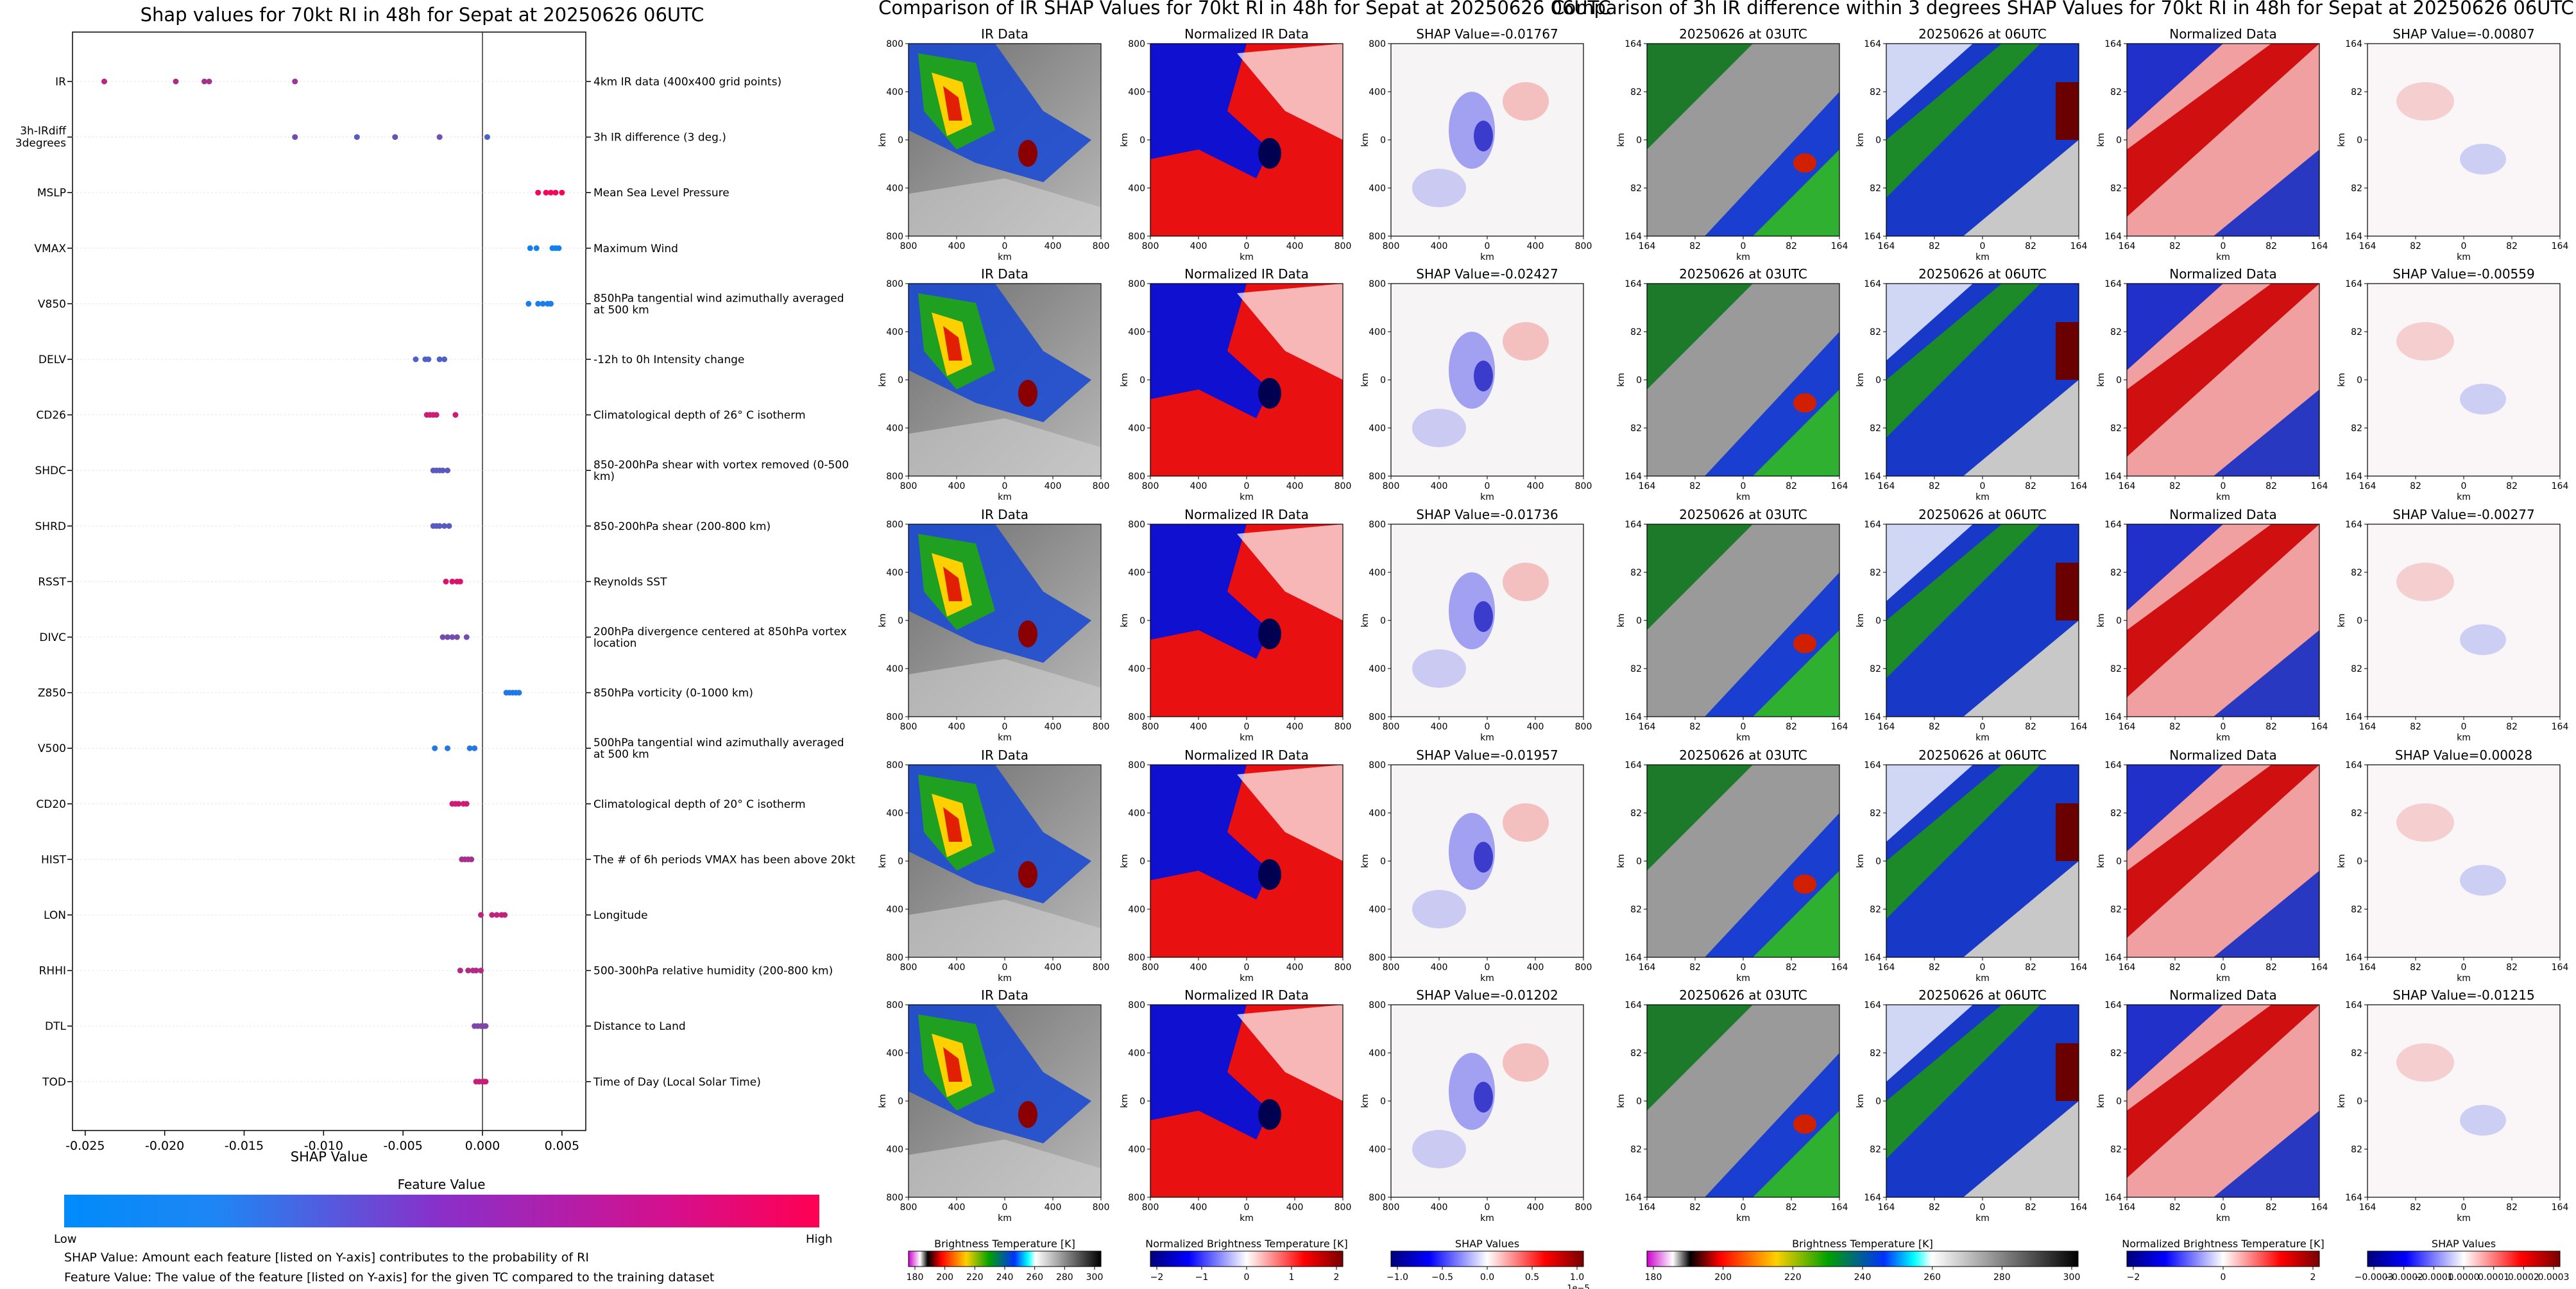  What do you see at coordinates (604, 477) in the screenshot?
I see `feature-description-line: km)` at bounding box center [604, 477].